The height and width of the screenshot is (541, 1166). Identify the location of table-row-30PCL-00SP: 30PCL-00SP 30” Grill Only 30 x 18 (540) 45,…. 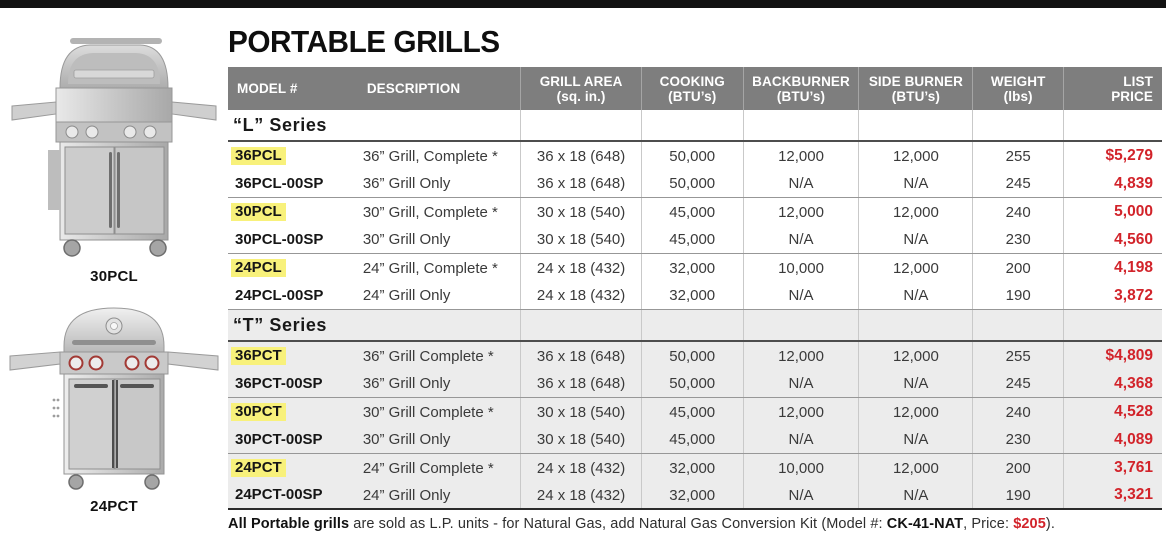
(695, 240).